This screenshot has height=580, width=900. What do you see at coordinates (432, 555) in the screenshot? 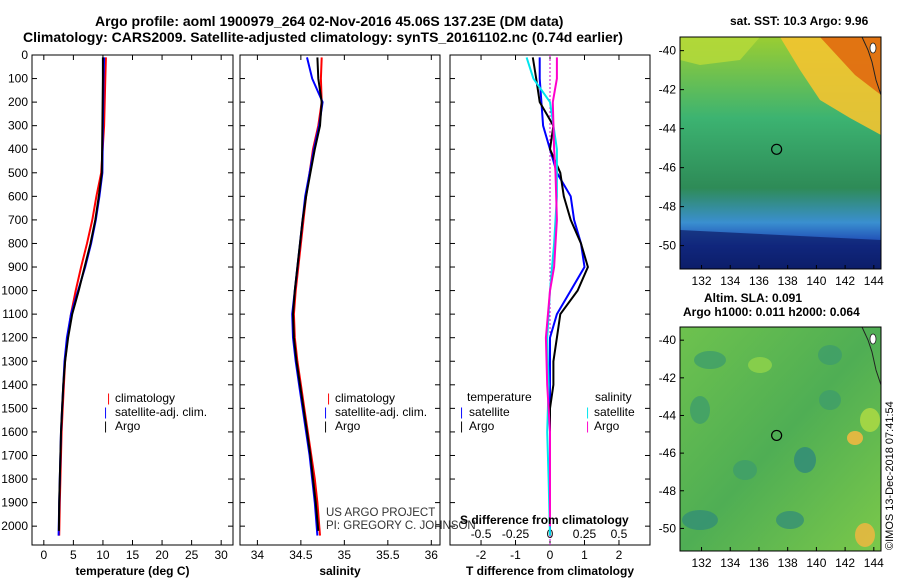
I see `x-tick-label: 36` at bounding box center [432, 555].